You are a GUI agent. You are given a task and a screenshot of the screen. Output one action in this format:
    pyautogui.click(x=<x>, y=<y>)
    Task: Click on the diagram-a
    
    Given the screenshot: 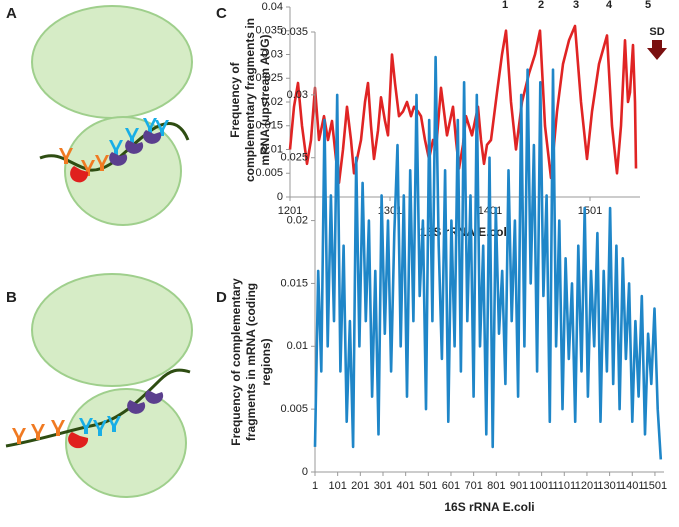 What is the action you would take?
    pyautogui.click(x=112, y=115)
    